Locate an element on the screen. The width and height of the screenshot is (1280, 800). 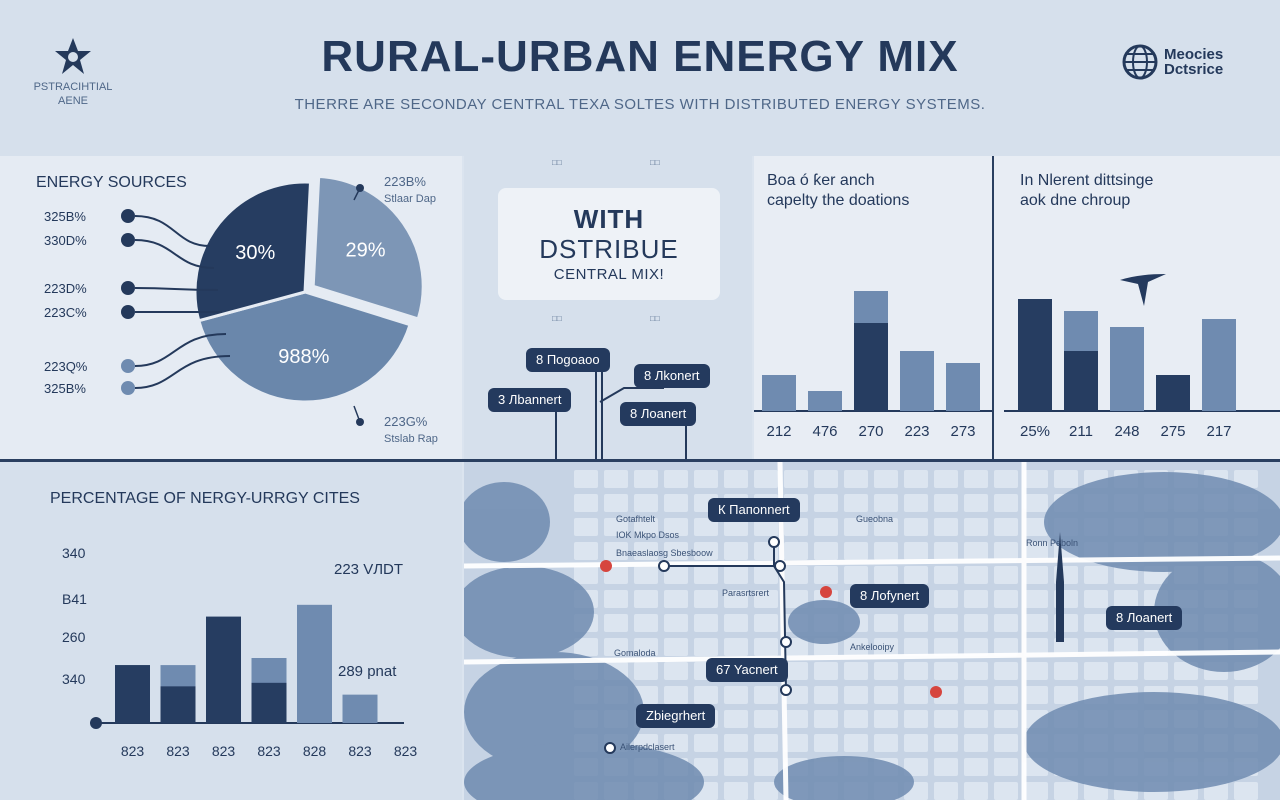
sign-line2: DSTRIBUE is located at coordinates (609, 249).